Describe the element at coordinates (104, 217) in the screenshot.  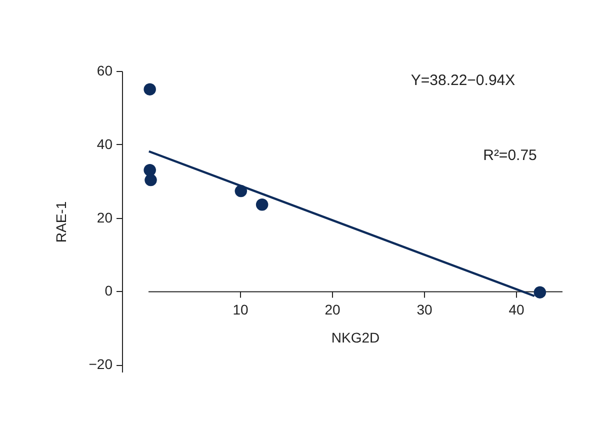
I see `y-tick-label: 20` at that location.